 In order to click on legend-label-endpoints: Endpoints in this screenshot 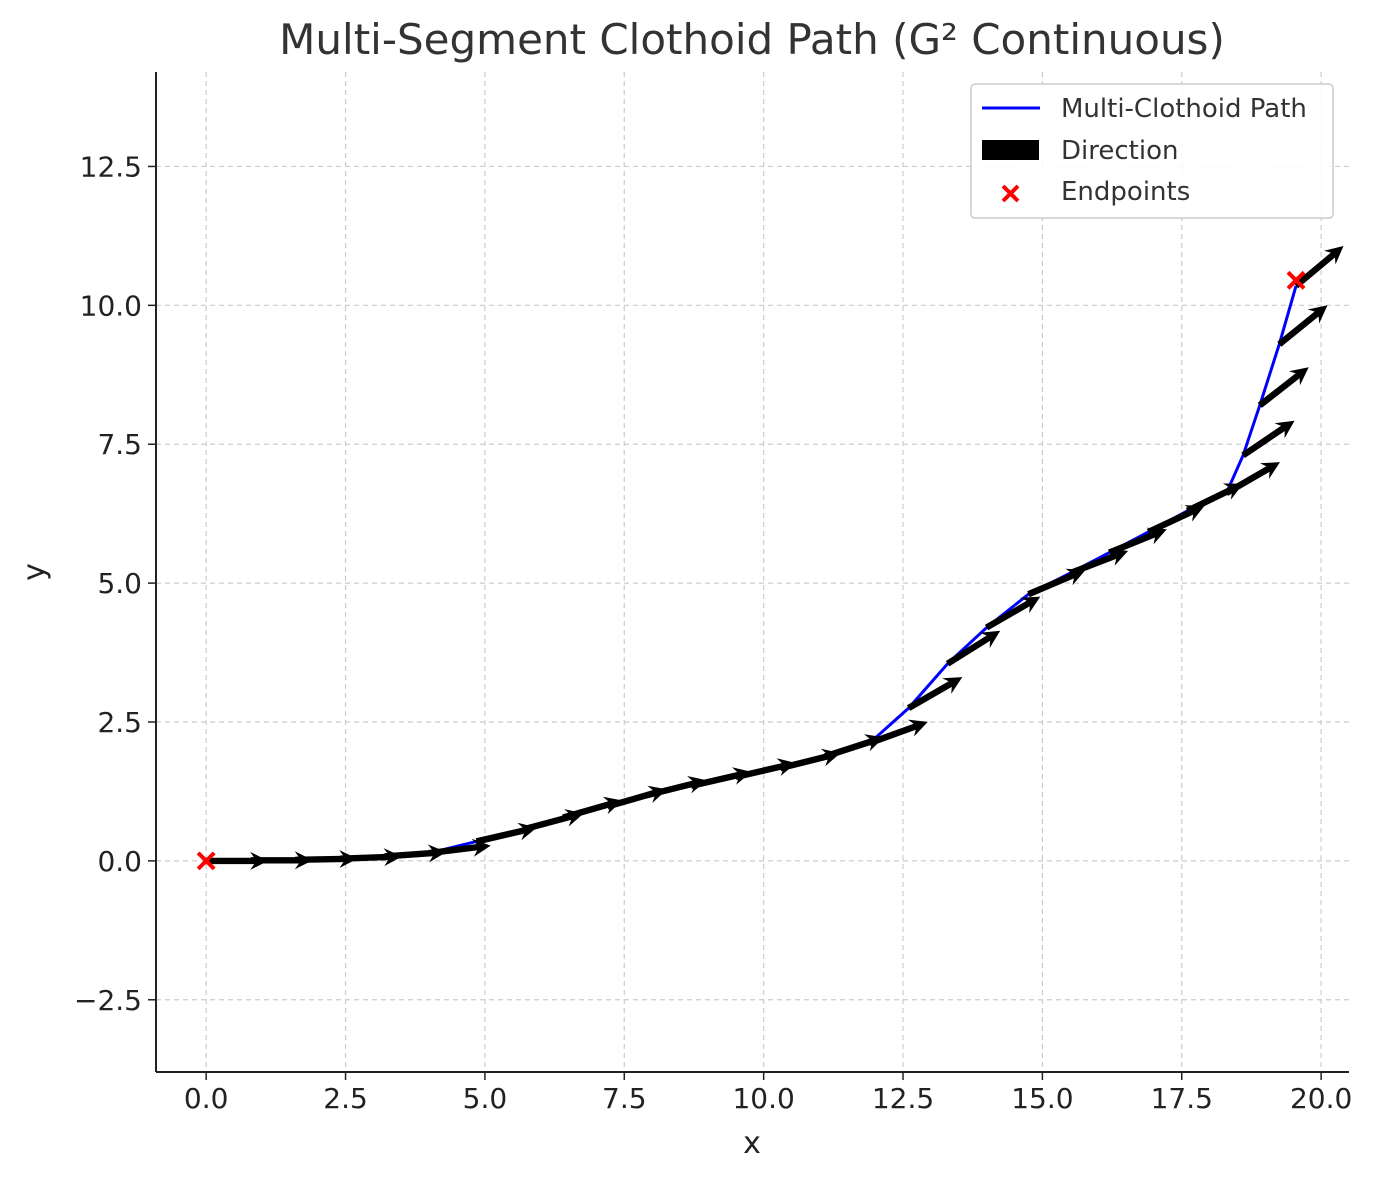, I will do `click(1125, 192)`.